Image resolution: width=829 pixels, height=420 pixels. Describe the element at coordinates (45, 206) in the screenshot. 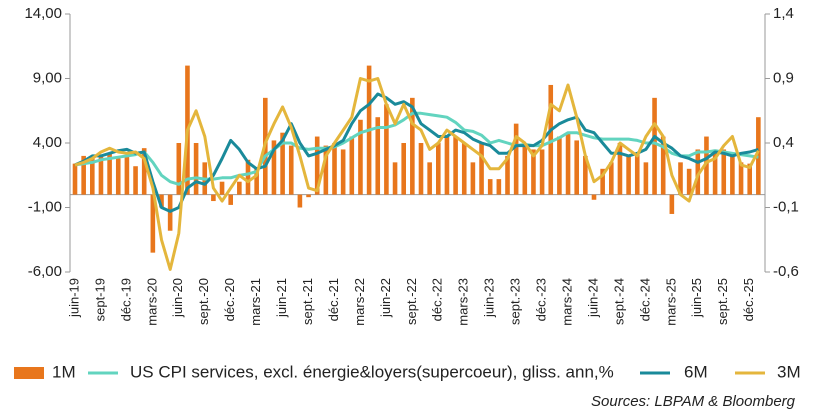

I see `y-tick-label: -1,00` at that location.